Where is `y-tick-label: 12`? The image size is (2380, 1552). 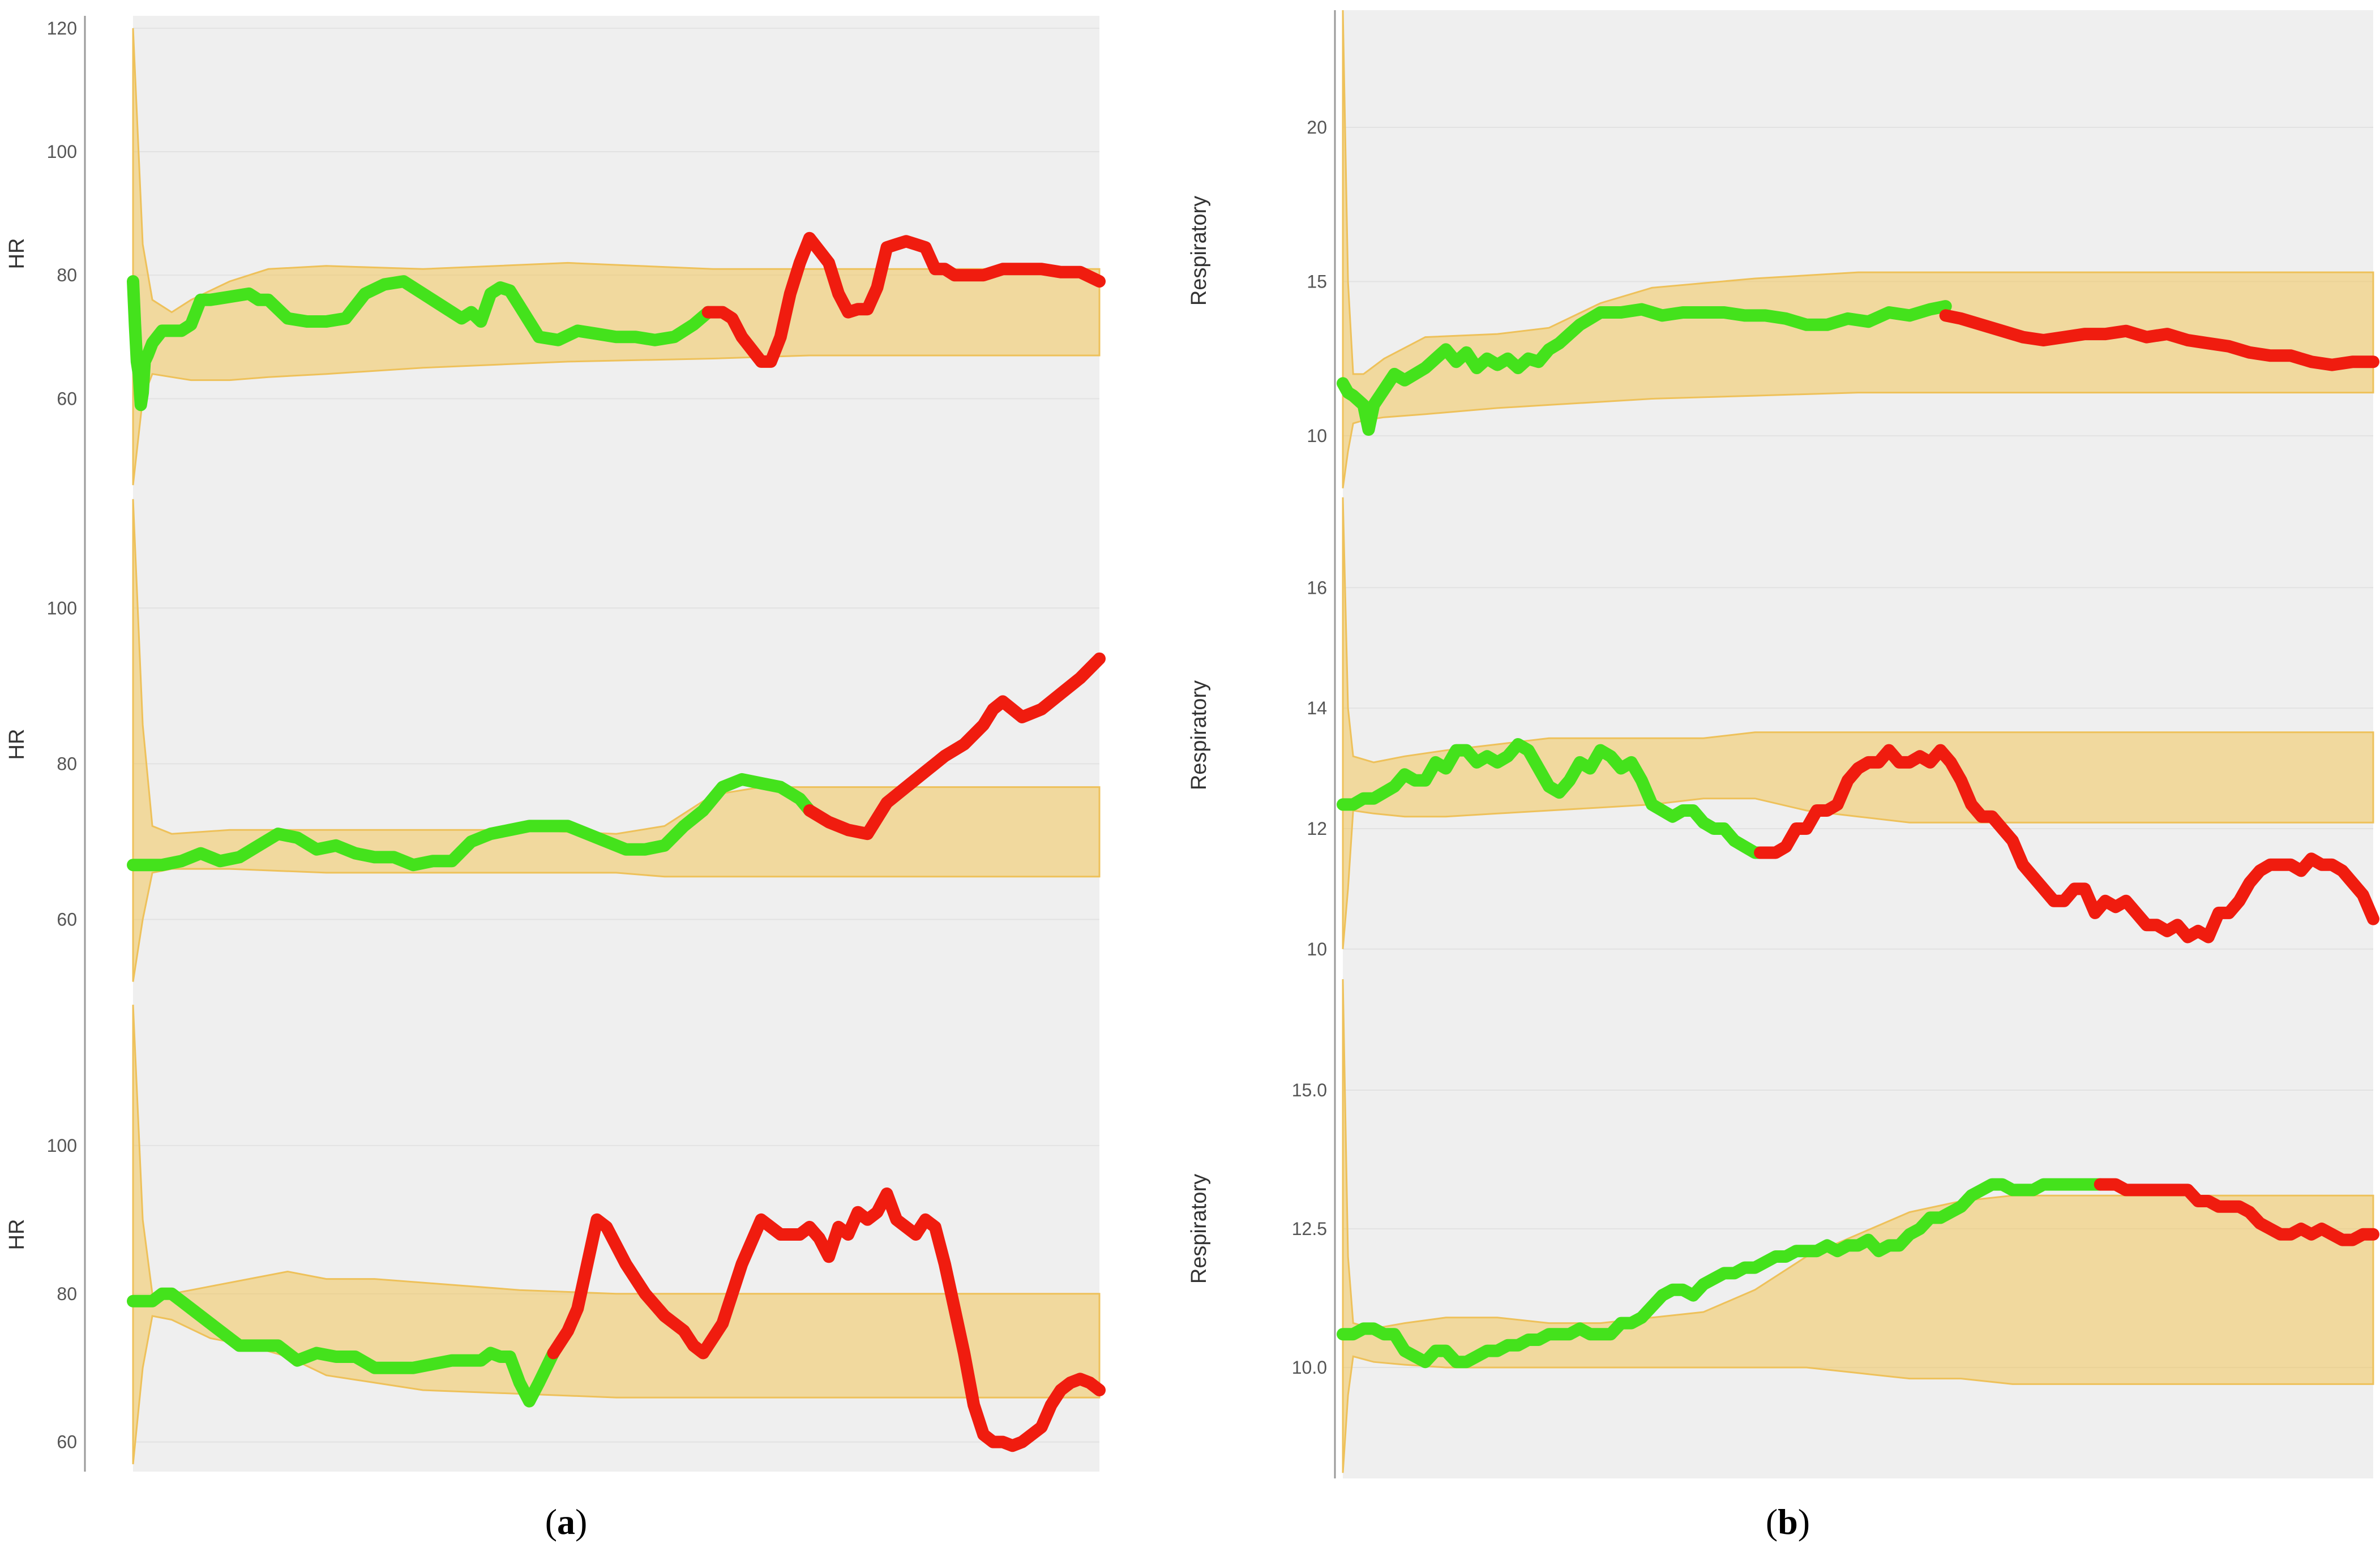 y-tick-label: 12 is located at coordinates (1317, 828).